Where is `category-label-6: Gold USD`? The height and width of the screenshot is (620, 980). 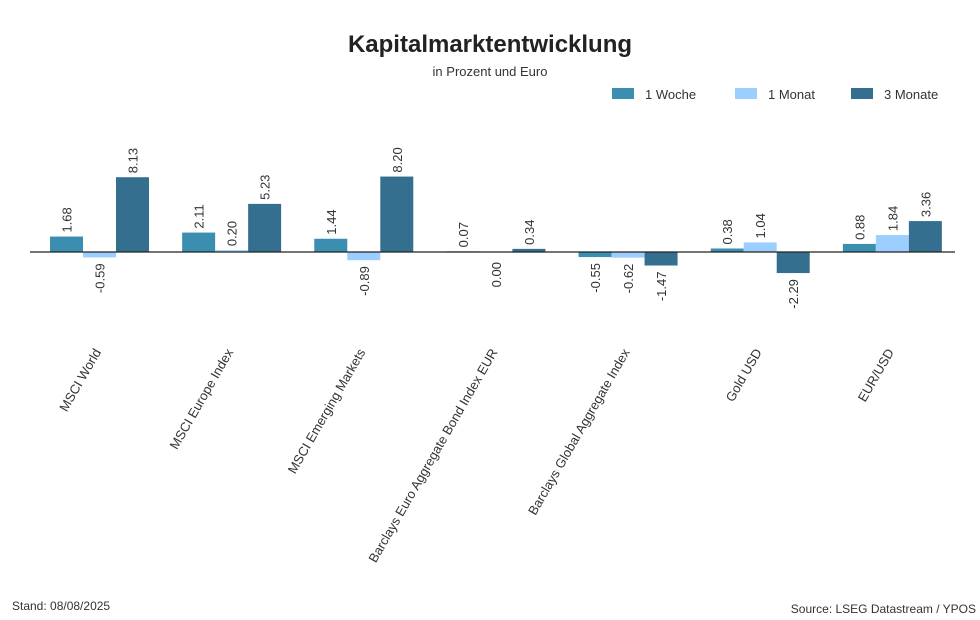 category-label-6: Gold USD is located at coordinates (744, 375).